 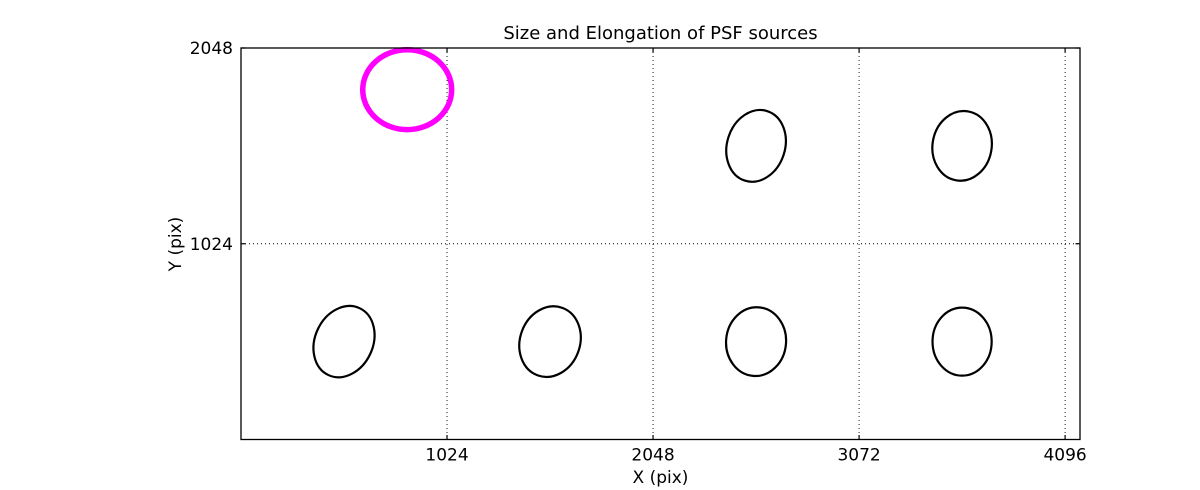 What do you see at coordinates (176, 244) in the screenshot?
I see `y-axis-label-text: Y (pix)` at bounding box center [176, 244].